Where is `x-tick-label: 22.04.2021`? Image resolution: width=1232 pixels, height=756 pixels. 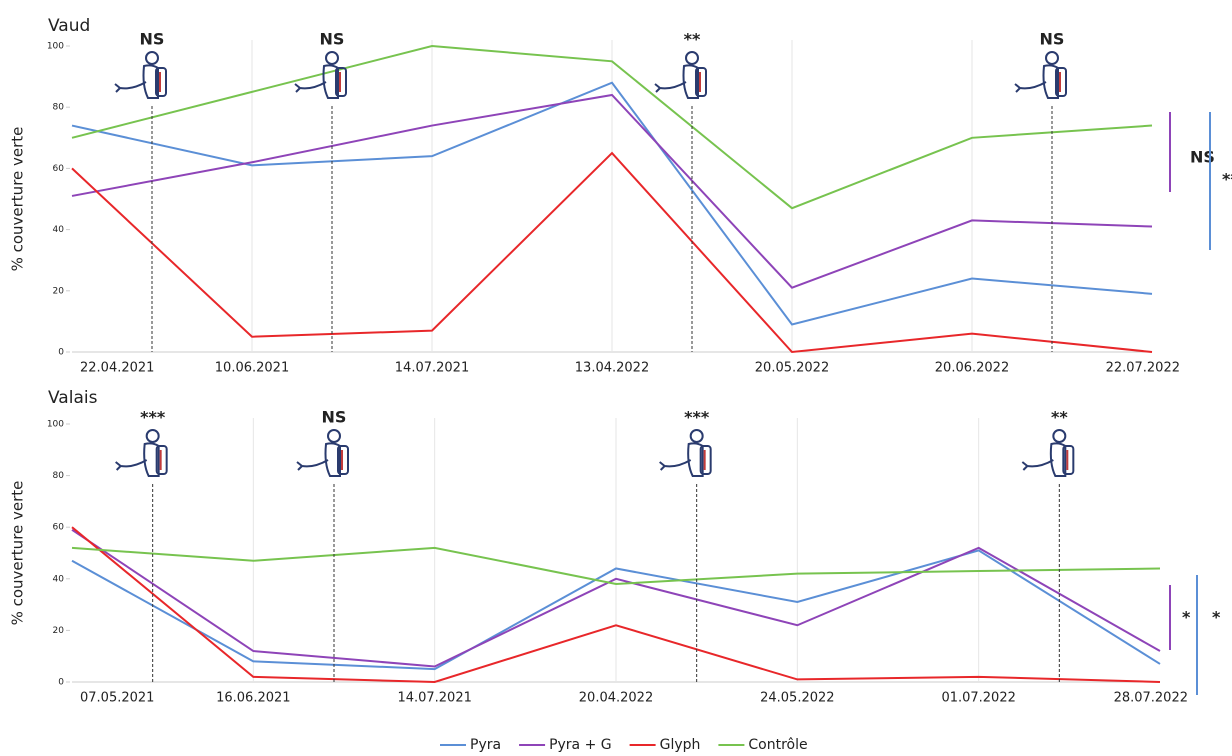 x-tick-label: 22.04.2021 is located at coordinates (117, 368).